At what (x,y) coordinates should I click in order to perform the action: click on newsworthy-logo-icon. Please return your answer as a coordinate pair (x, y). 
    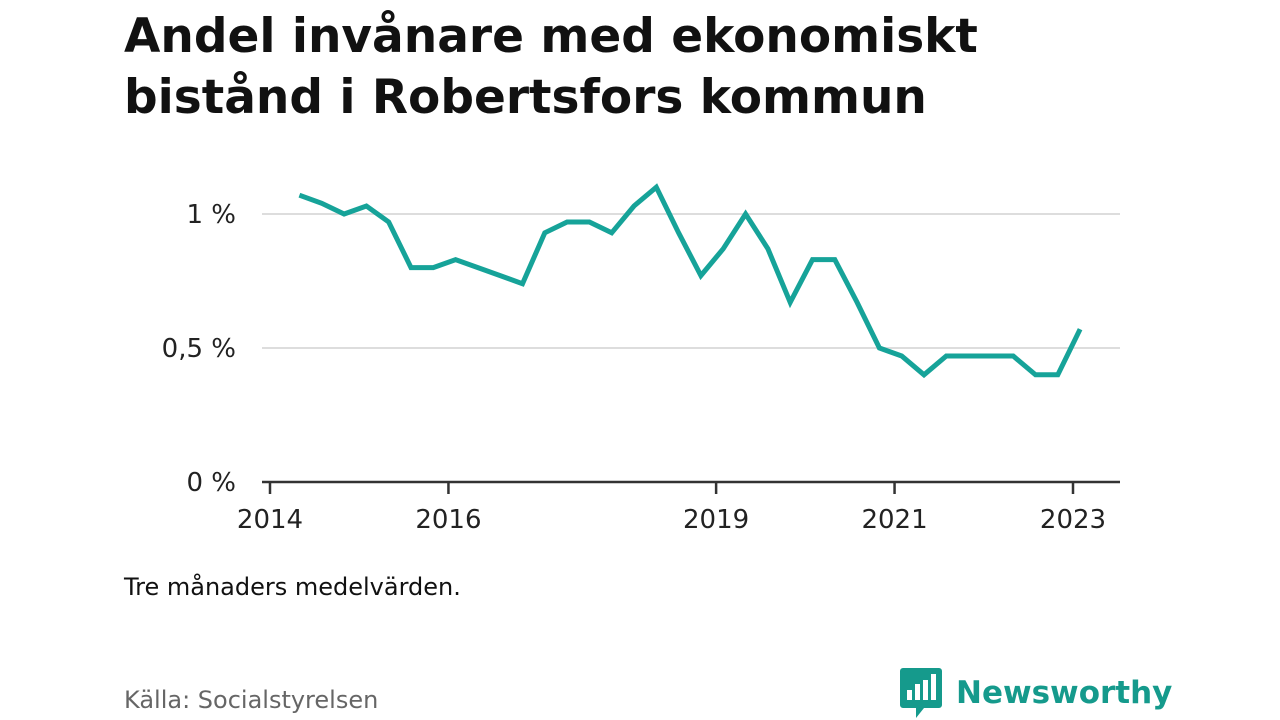
    Looking at the image, I should click on (921, 693).